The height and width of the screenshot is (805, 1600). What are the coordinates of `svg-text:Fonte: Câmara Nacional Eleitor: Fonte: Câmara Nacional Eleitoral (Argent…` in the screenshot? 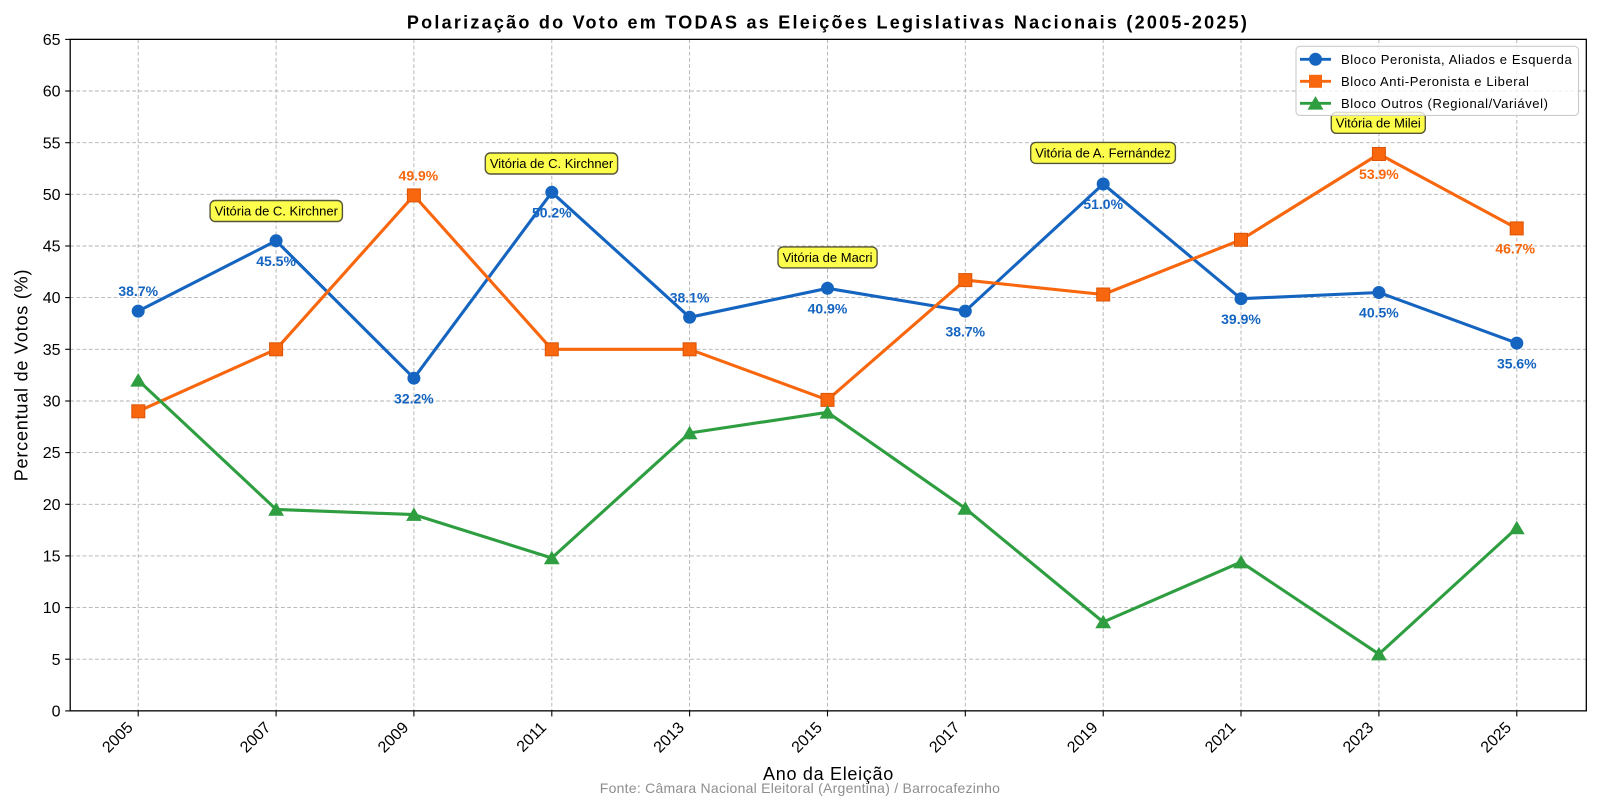 It's located at (800, 788).